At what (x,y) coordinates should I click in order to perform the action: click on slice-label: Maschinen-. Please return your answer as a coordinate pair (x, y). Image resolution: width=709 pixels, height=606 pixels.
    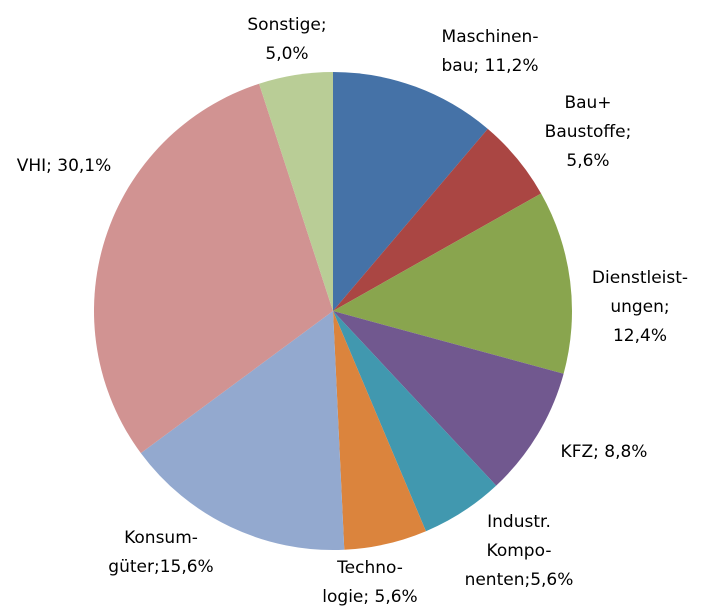
    Looking at the image, I should click on (490, 37).